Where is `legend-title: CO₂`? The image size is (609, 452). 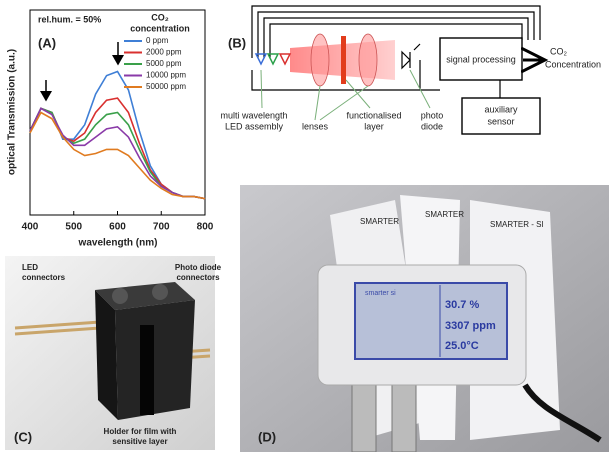 legend-title: CO₂ is located at coordinates (160, 17).